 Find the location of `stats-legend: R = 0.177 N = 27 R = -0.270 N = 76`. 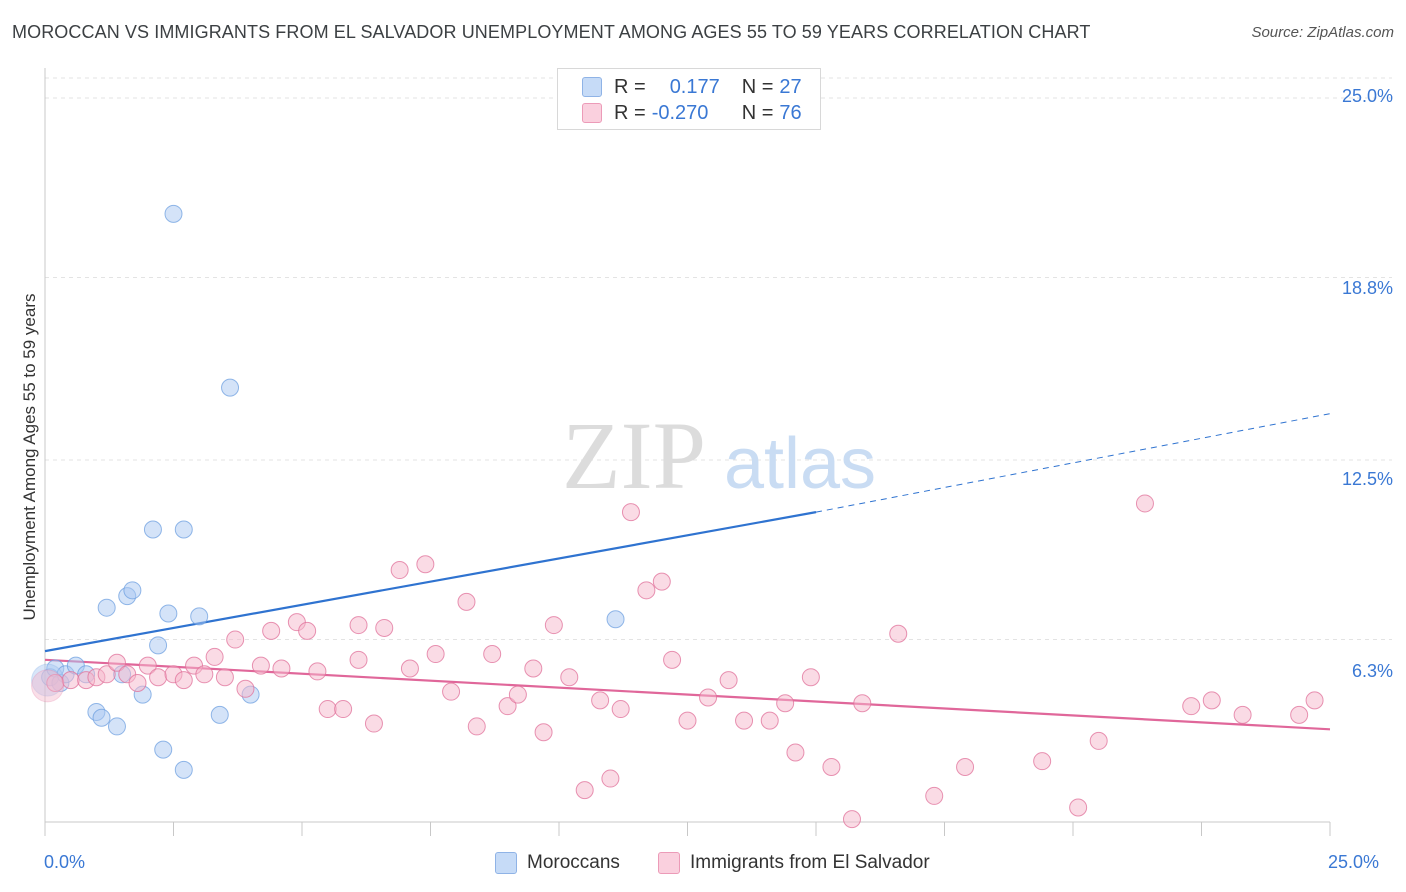

stats-legend: R = 0.177 N = 27 R = -0.270 N = 76 is located at coordinates (689, 99).